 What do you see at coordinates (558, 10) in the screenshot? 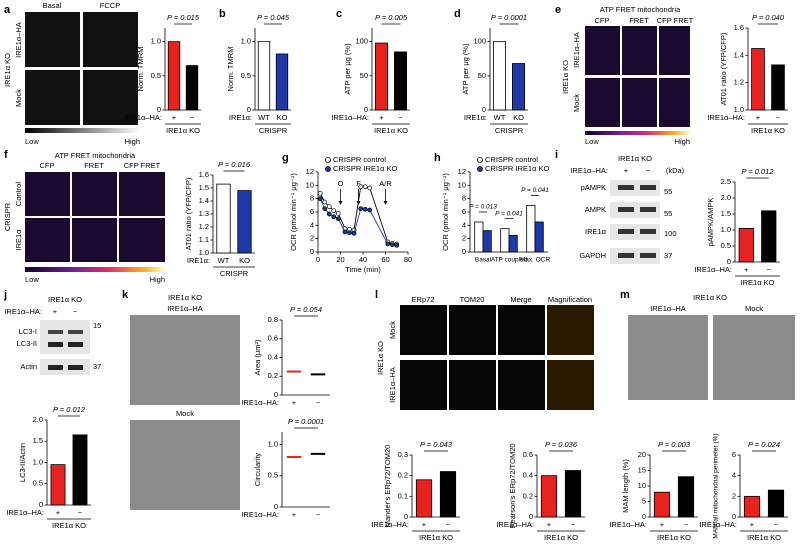
I see `label: e` at bounding box center [558, 10].